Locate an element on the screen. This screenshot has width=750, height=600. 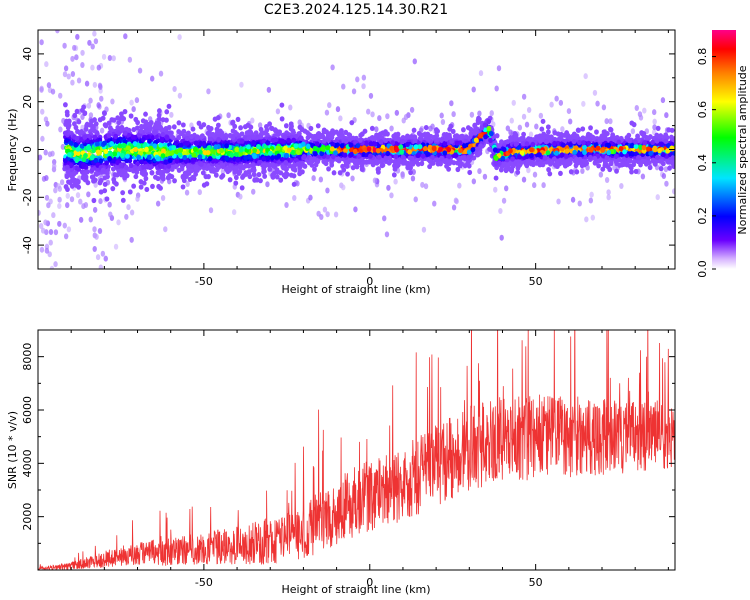
figure-title: C2E3.2024.125.14.30.R21 is located at coordinates (356, 10).